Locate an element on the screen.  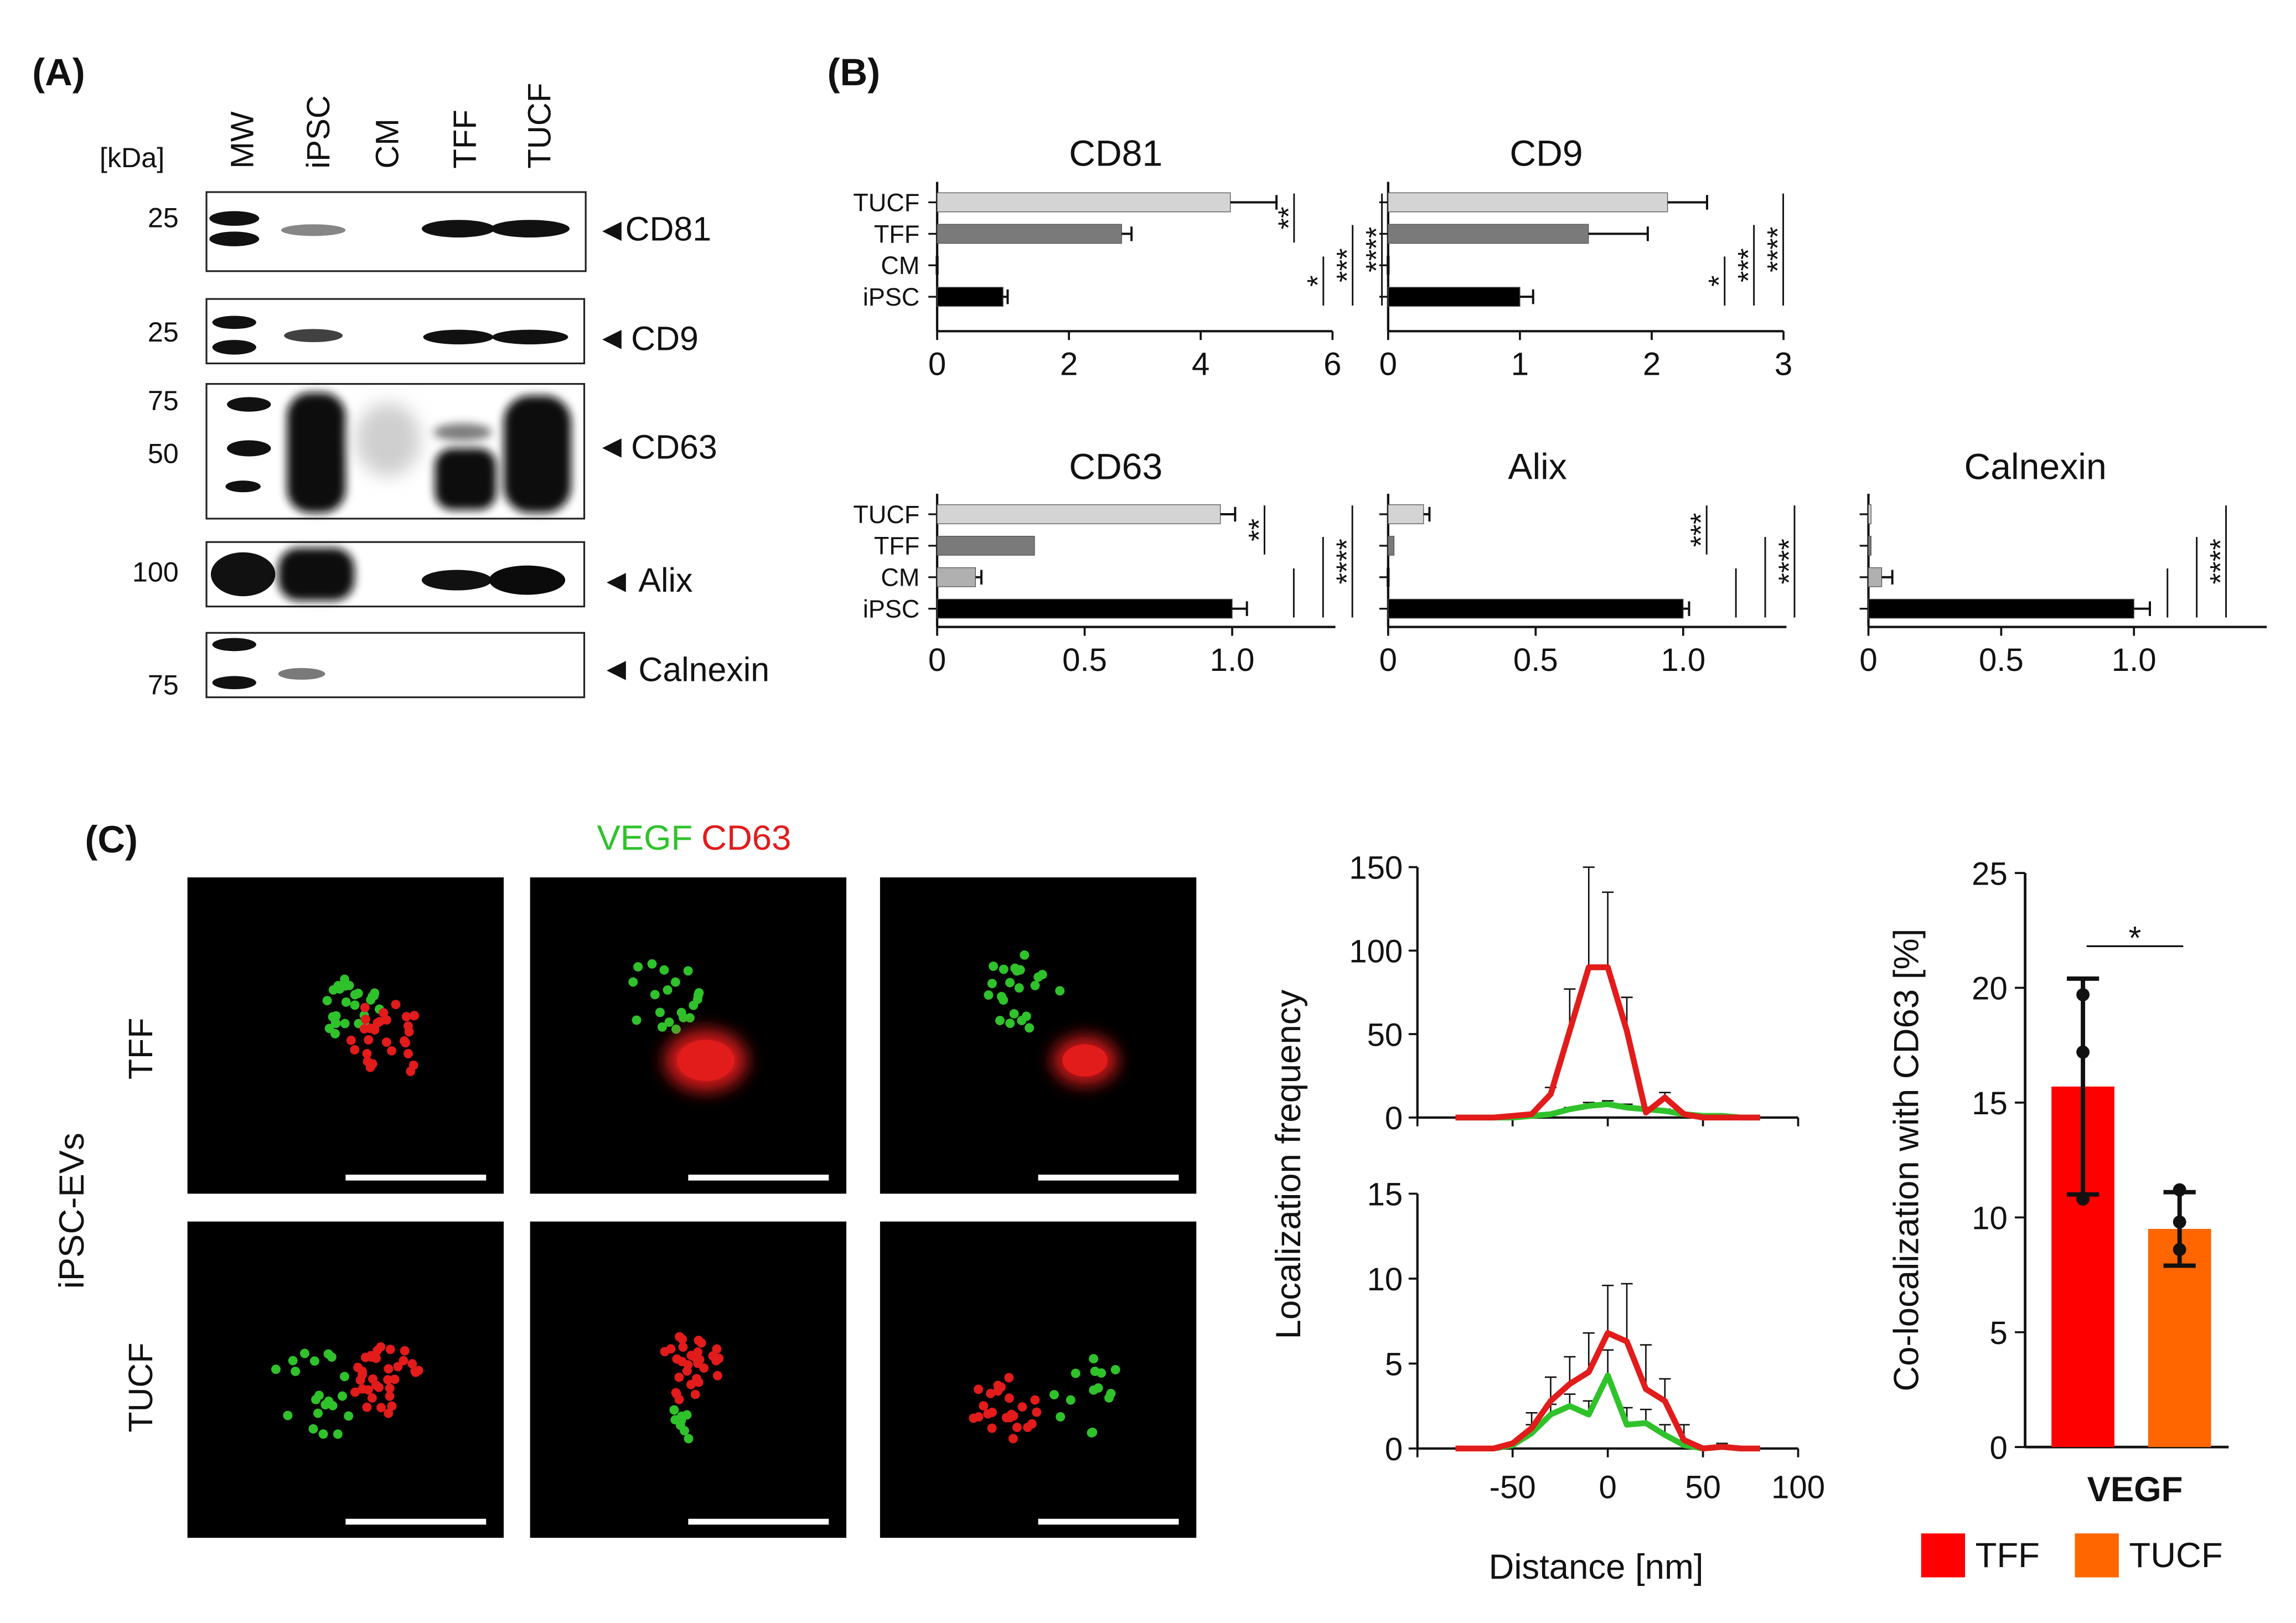
y-tick-label: 150 is located at coordinates (1376, 868).